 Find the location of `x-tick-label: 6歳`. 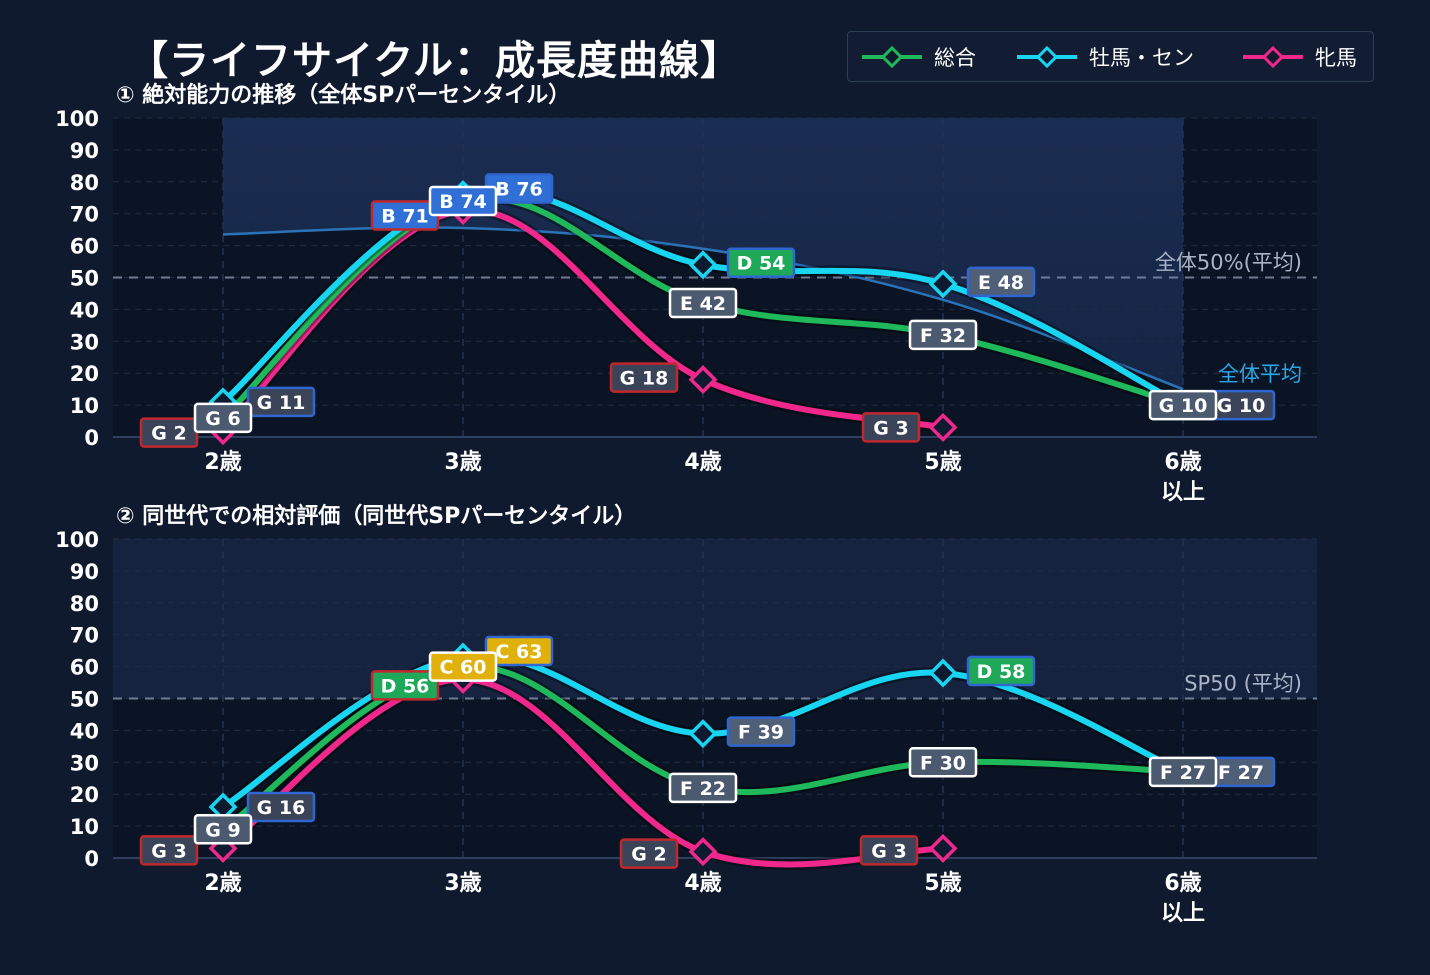

x-tick-label: 6歳 is located at coordinates (1182, 462).